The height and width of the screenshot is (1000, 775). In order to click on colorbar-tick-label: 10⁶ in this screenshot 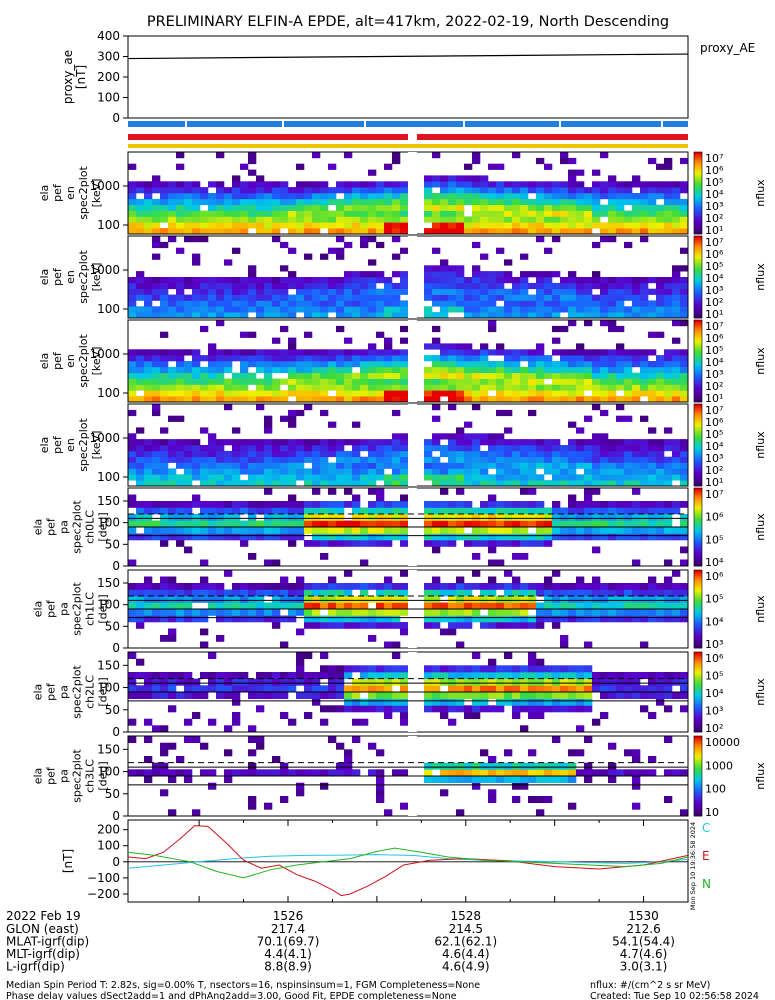, I will do `click(714, 254)`.